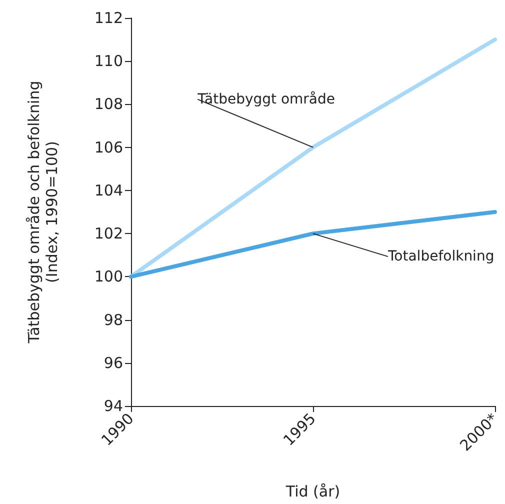 This screenshot has height=504, width=505. I want to click on series-label: Tätbebyggt område, so click(265, 99).